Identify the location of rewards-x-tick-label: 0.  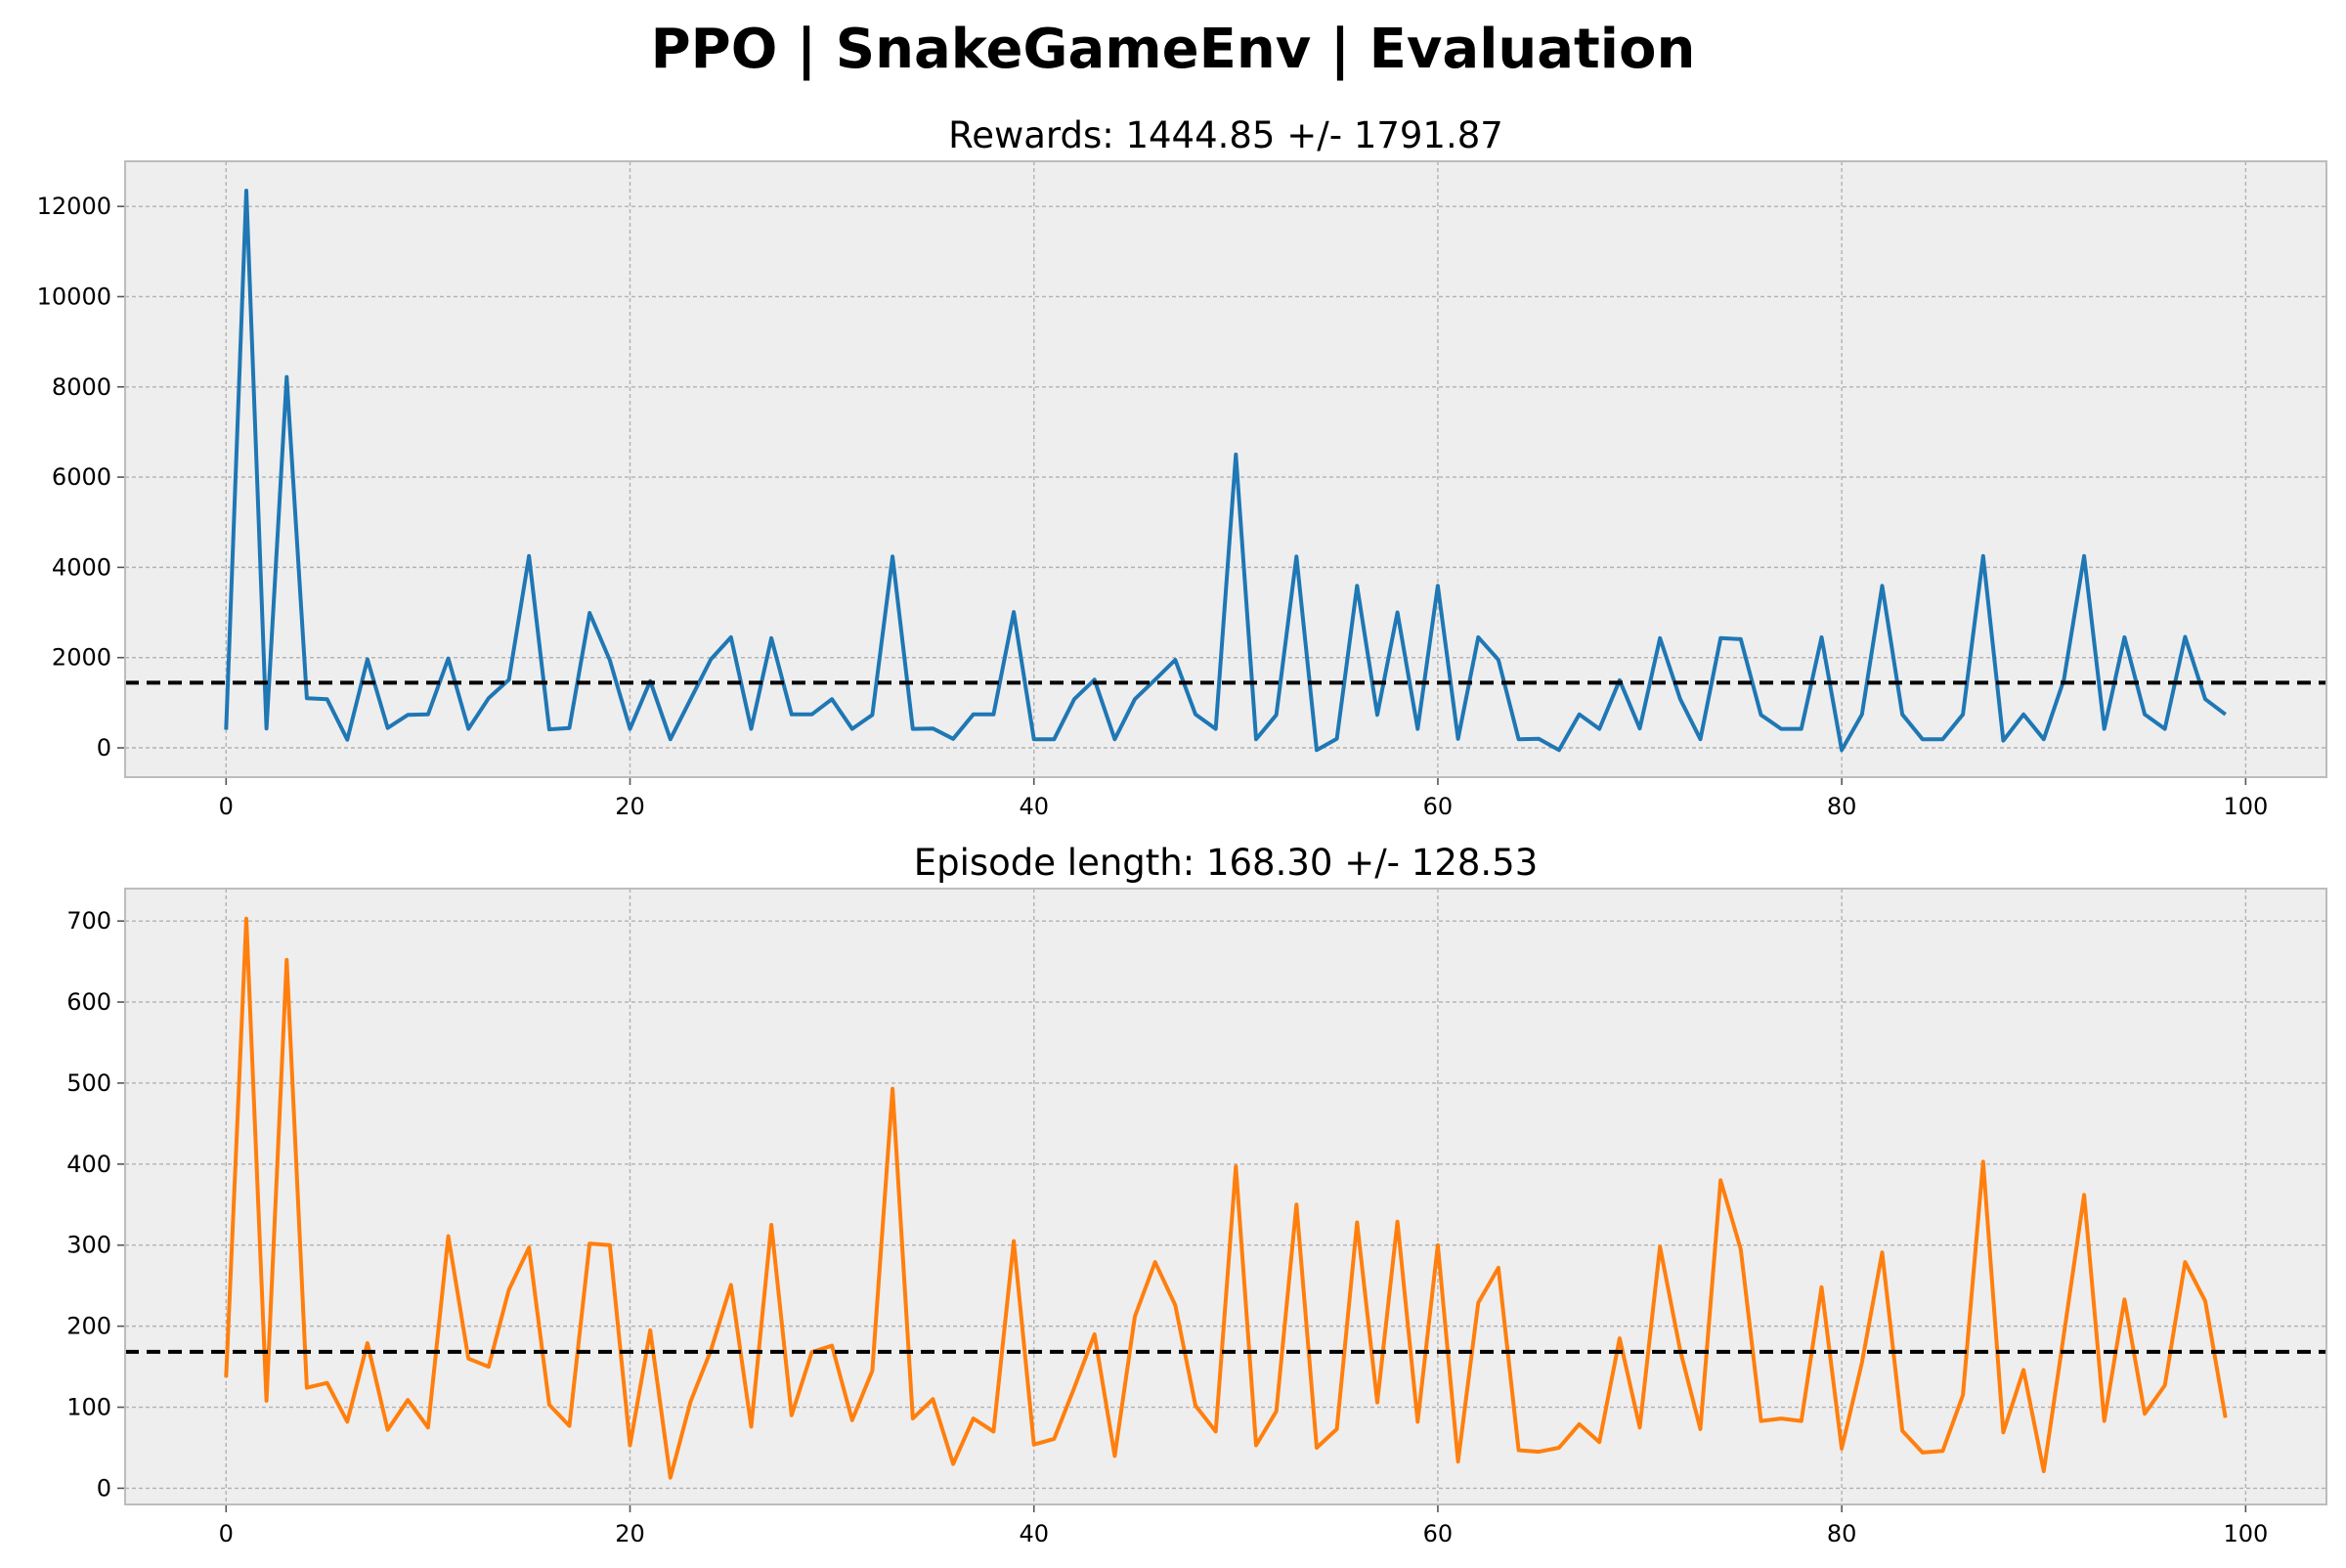
(227, 806).